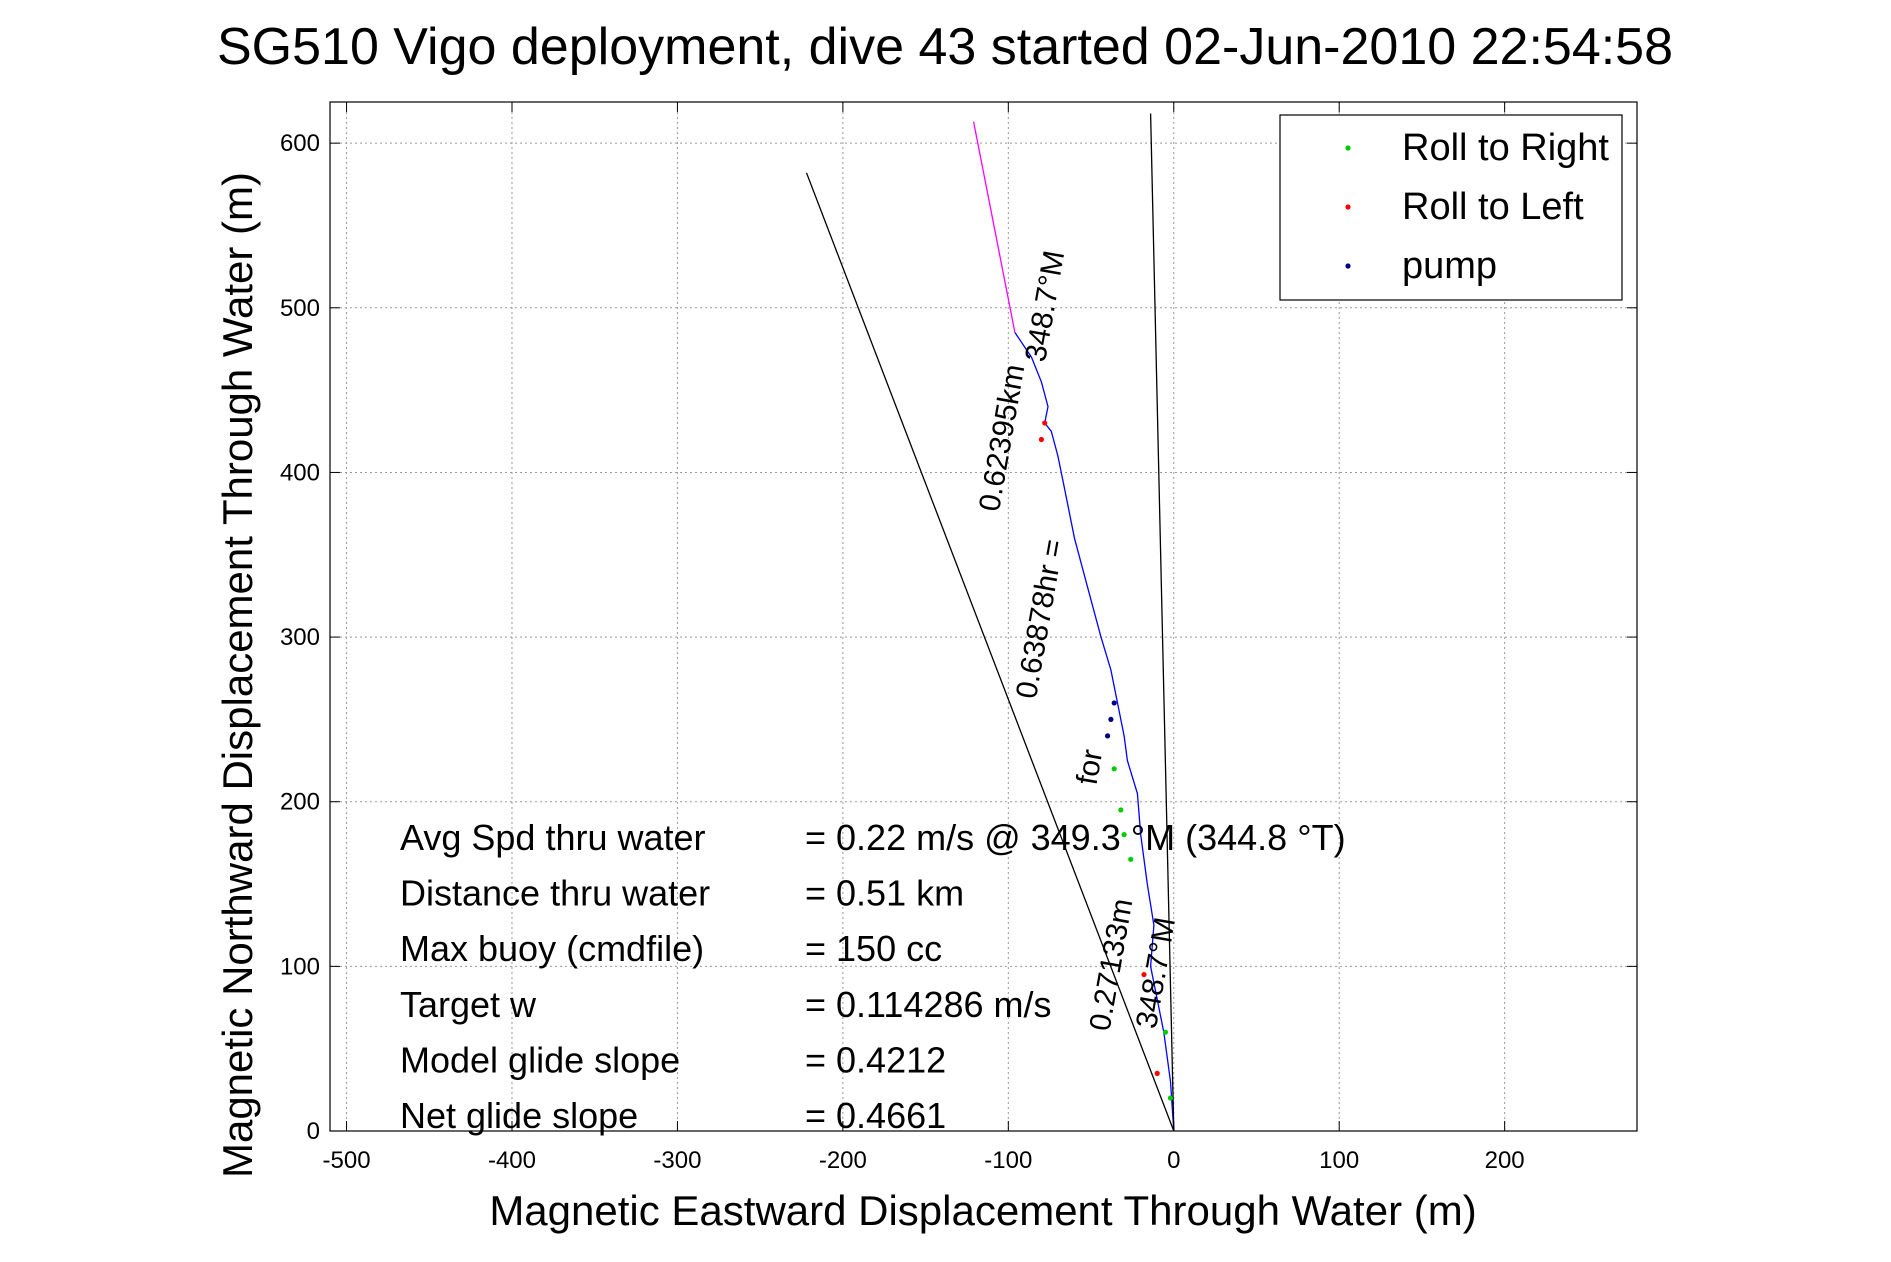  What do you see at coordinates (512, 1160) in the screenshot?
I see `x-tick-label: -400` at bounding box center [512, 1160].